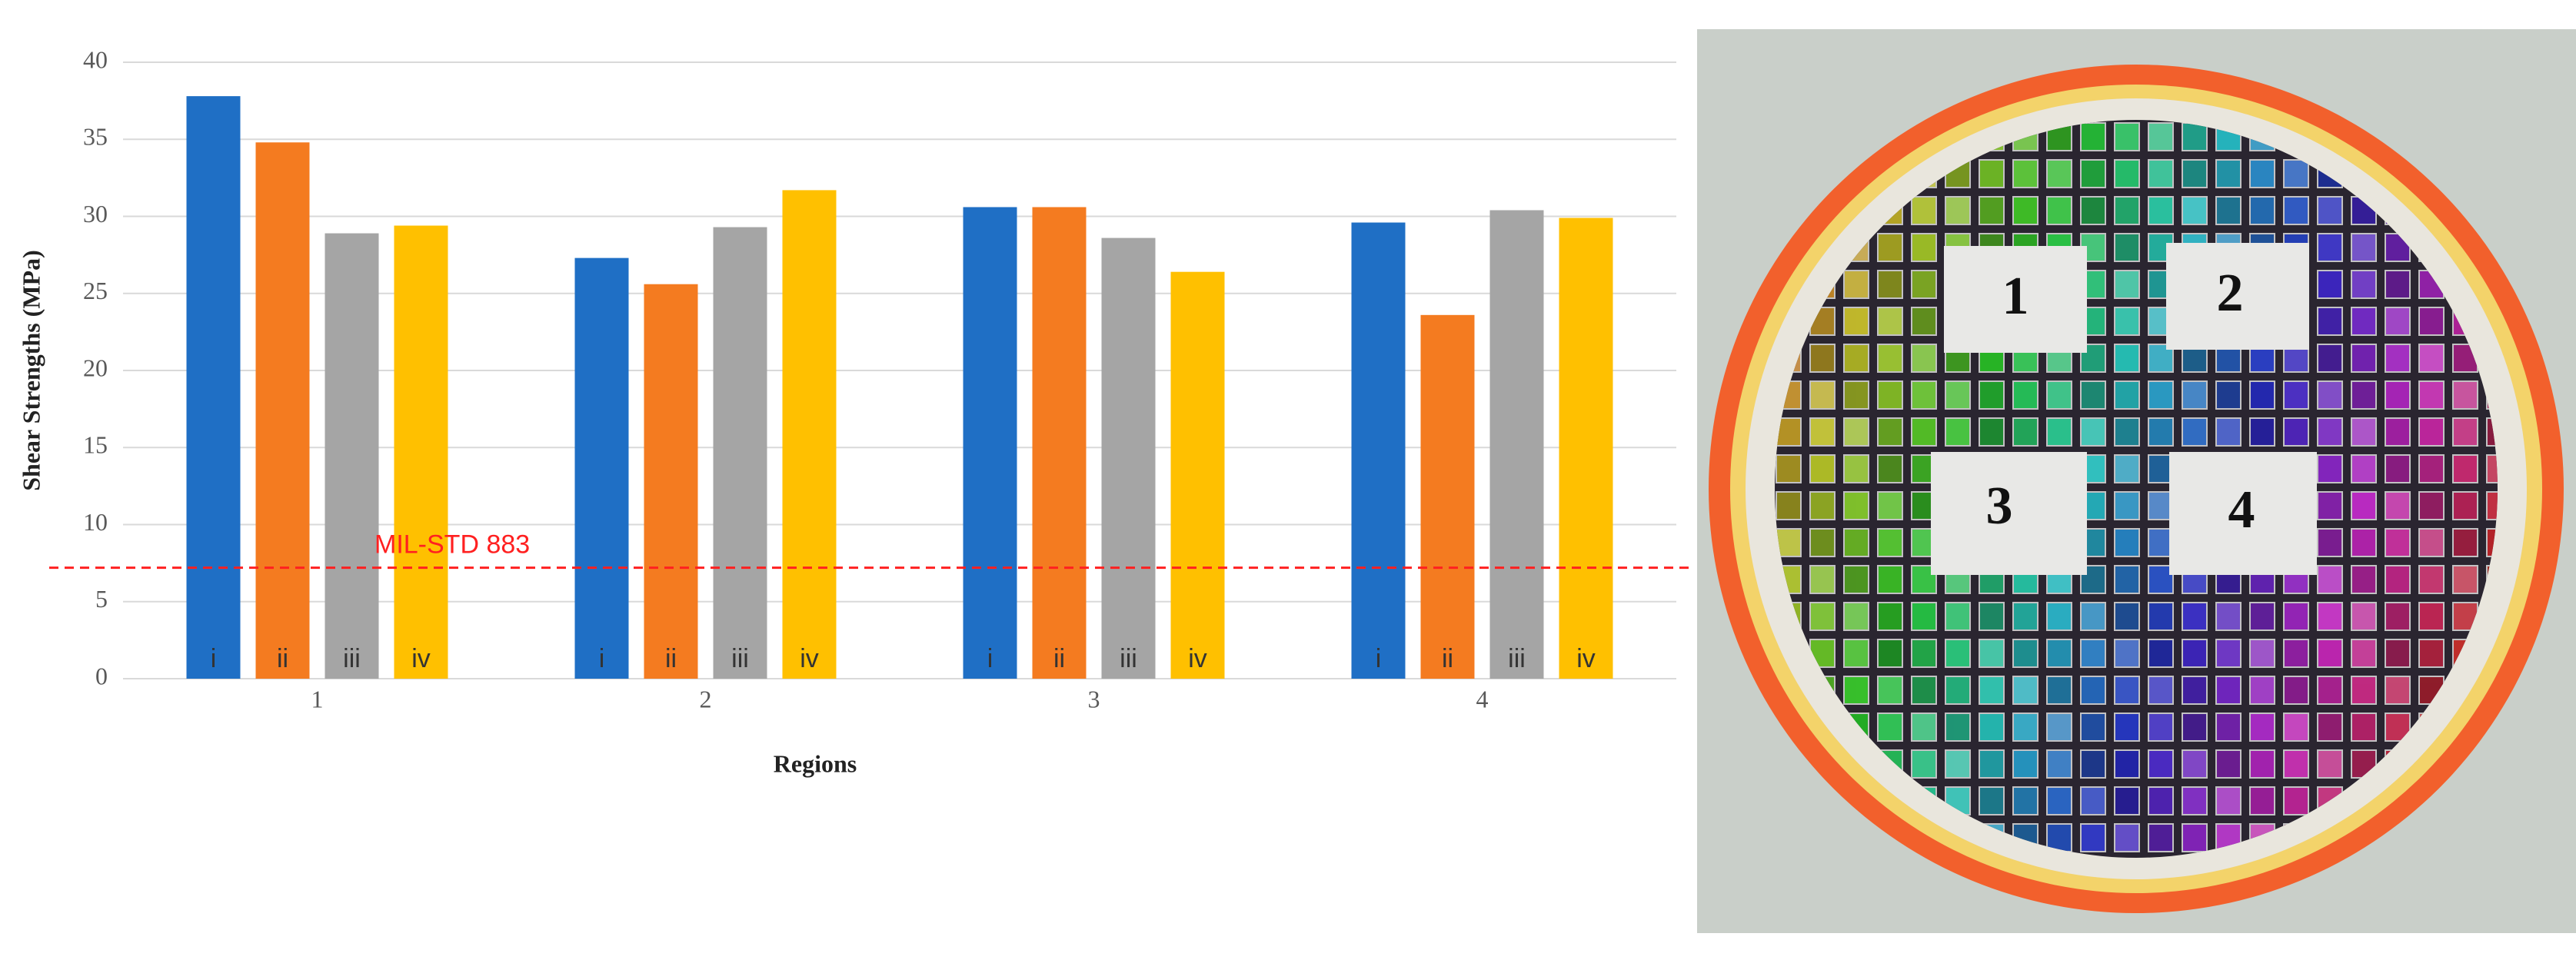  I want to click on region-label: 2, so click(2230, 293).